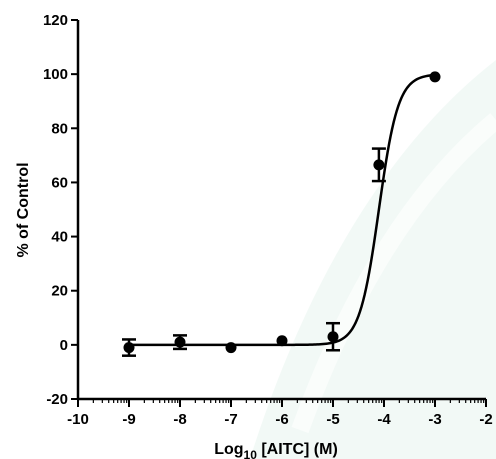 This screenshot has height=459, width=496. I want to click on y-tick-label: -20, so click(57, 399).